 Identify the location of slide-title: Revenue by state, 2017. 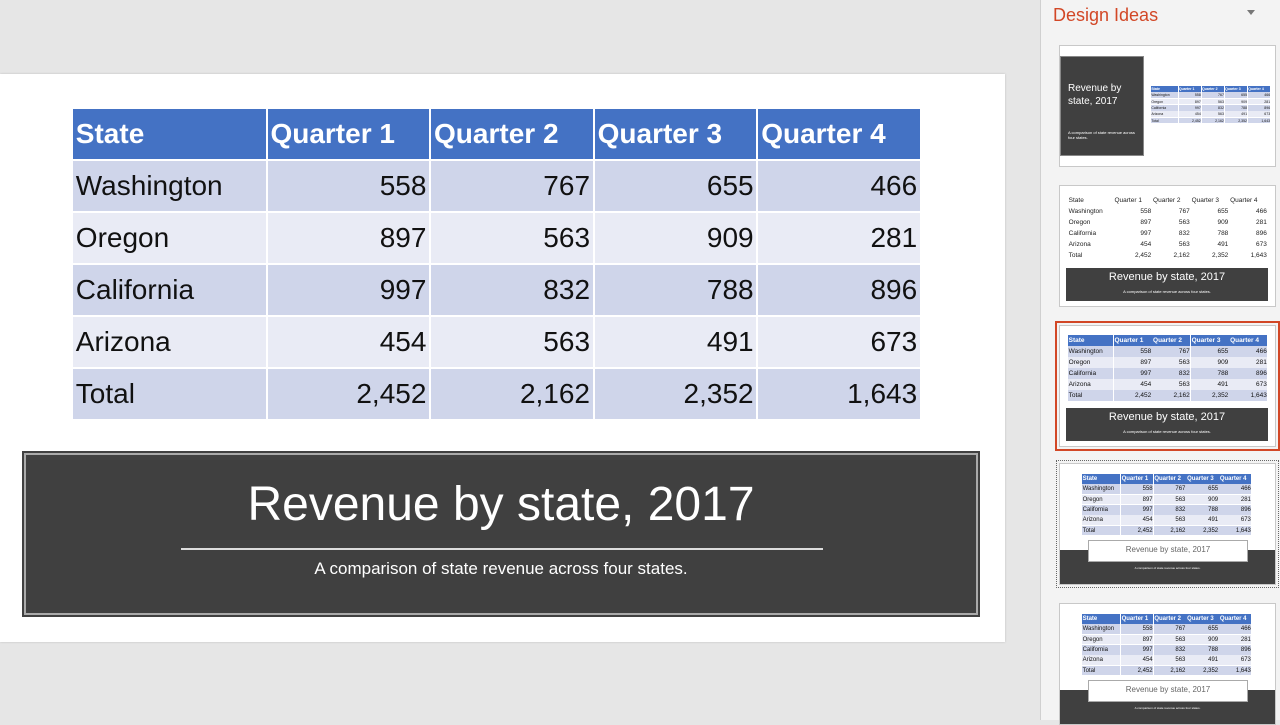
(501, 504).